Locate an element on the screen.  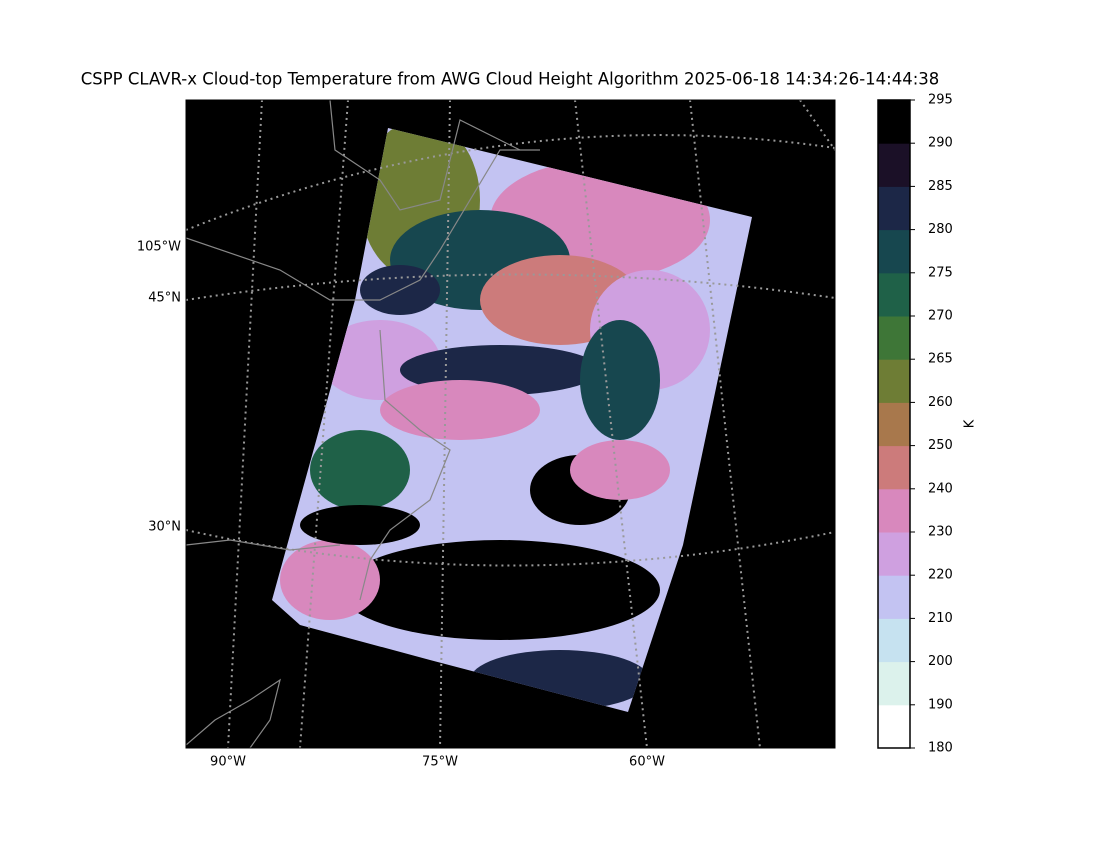
lat-label: 105°W is located at coordinates (159, 247).